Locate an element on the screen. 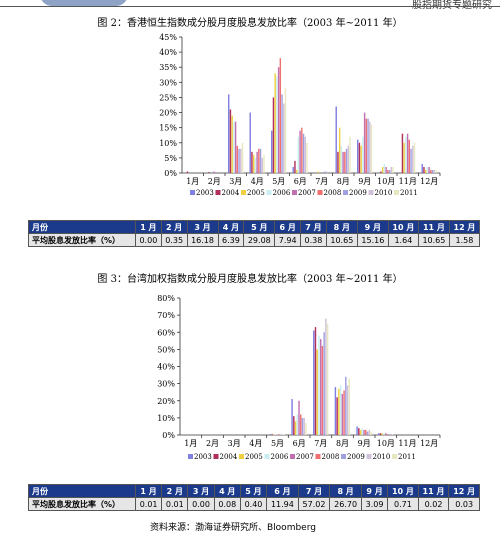 The width and height of the screenshot is (500, 540). table-month-header: 2 月 is located at coordinates (175, 491).